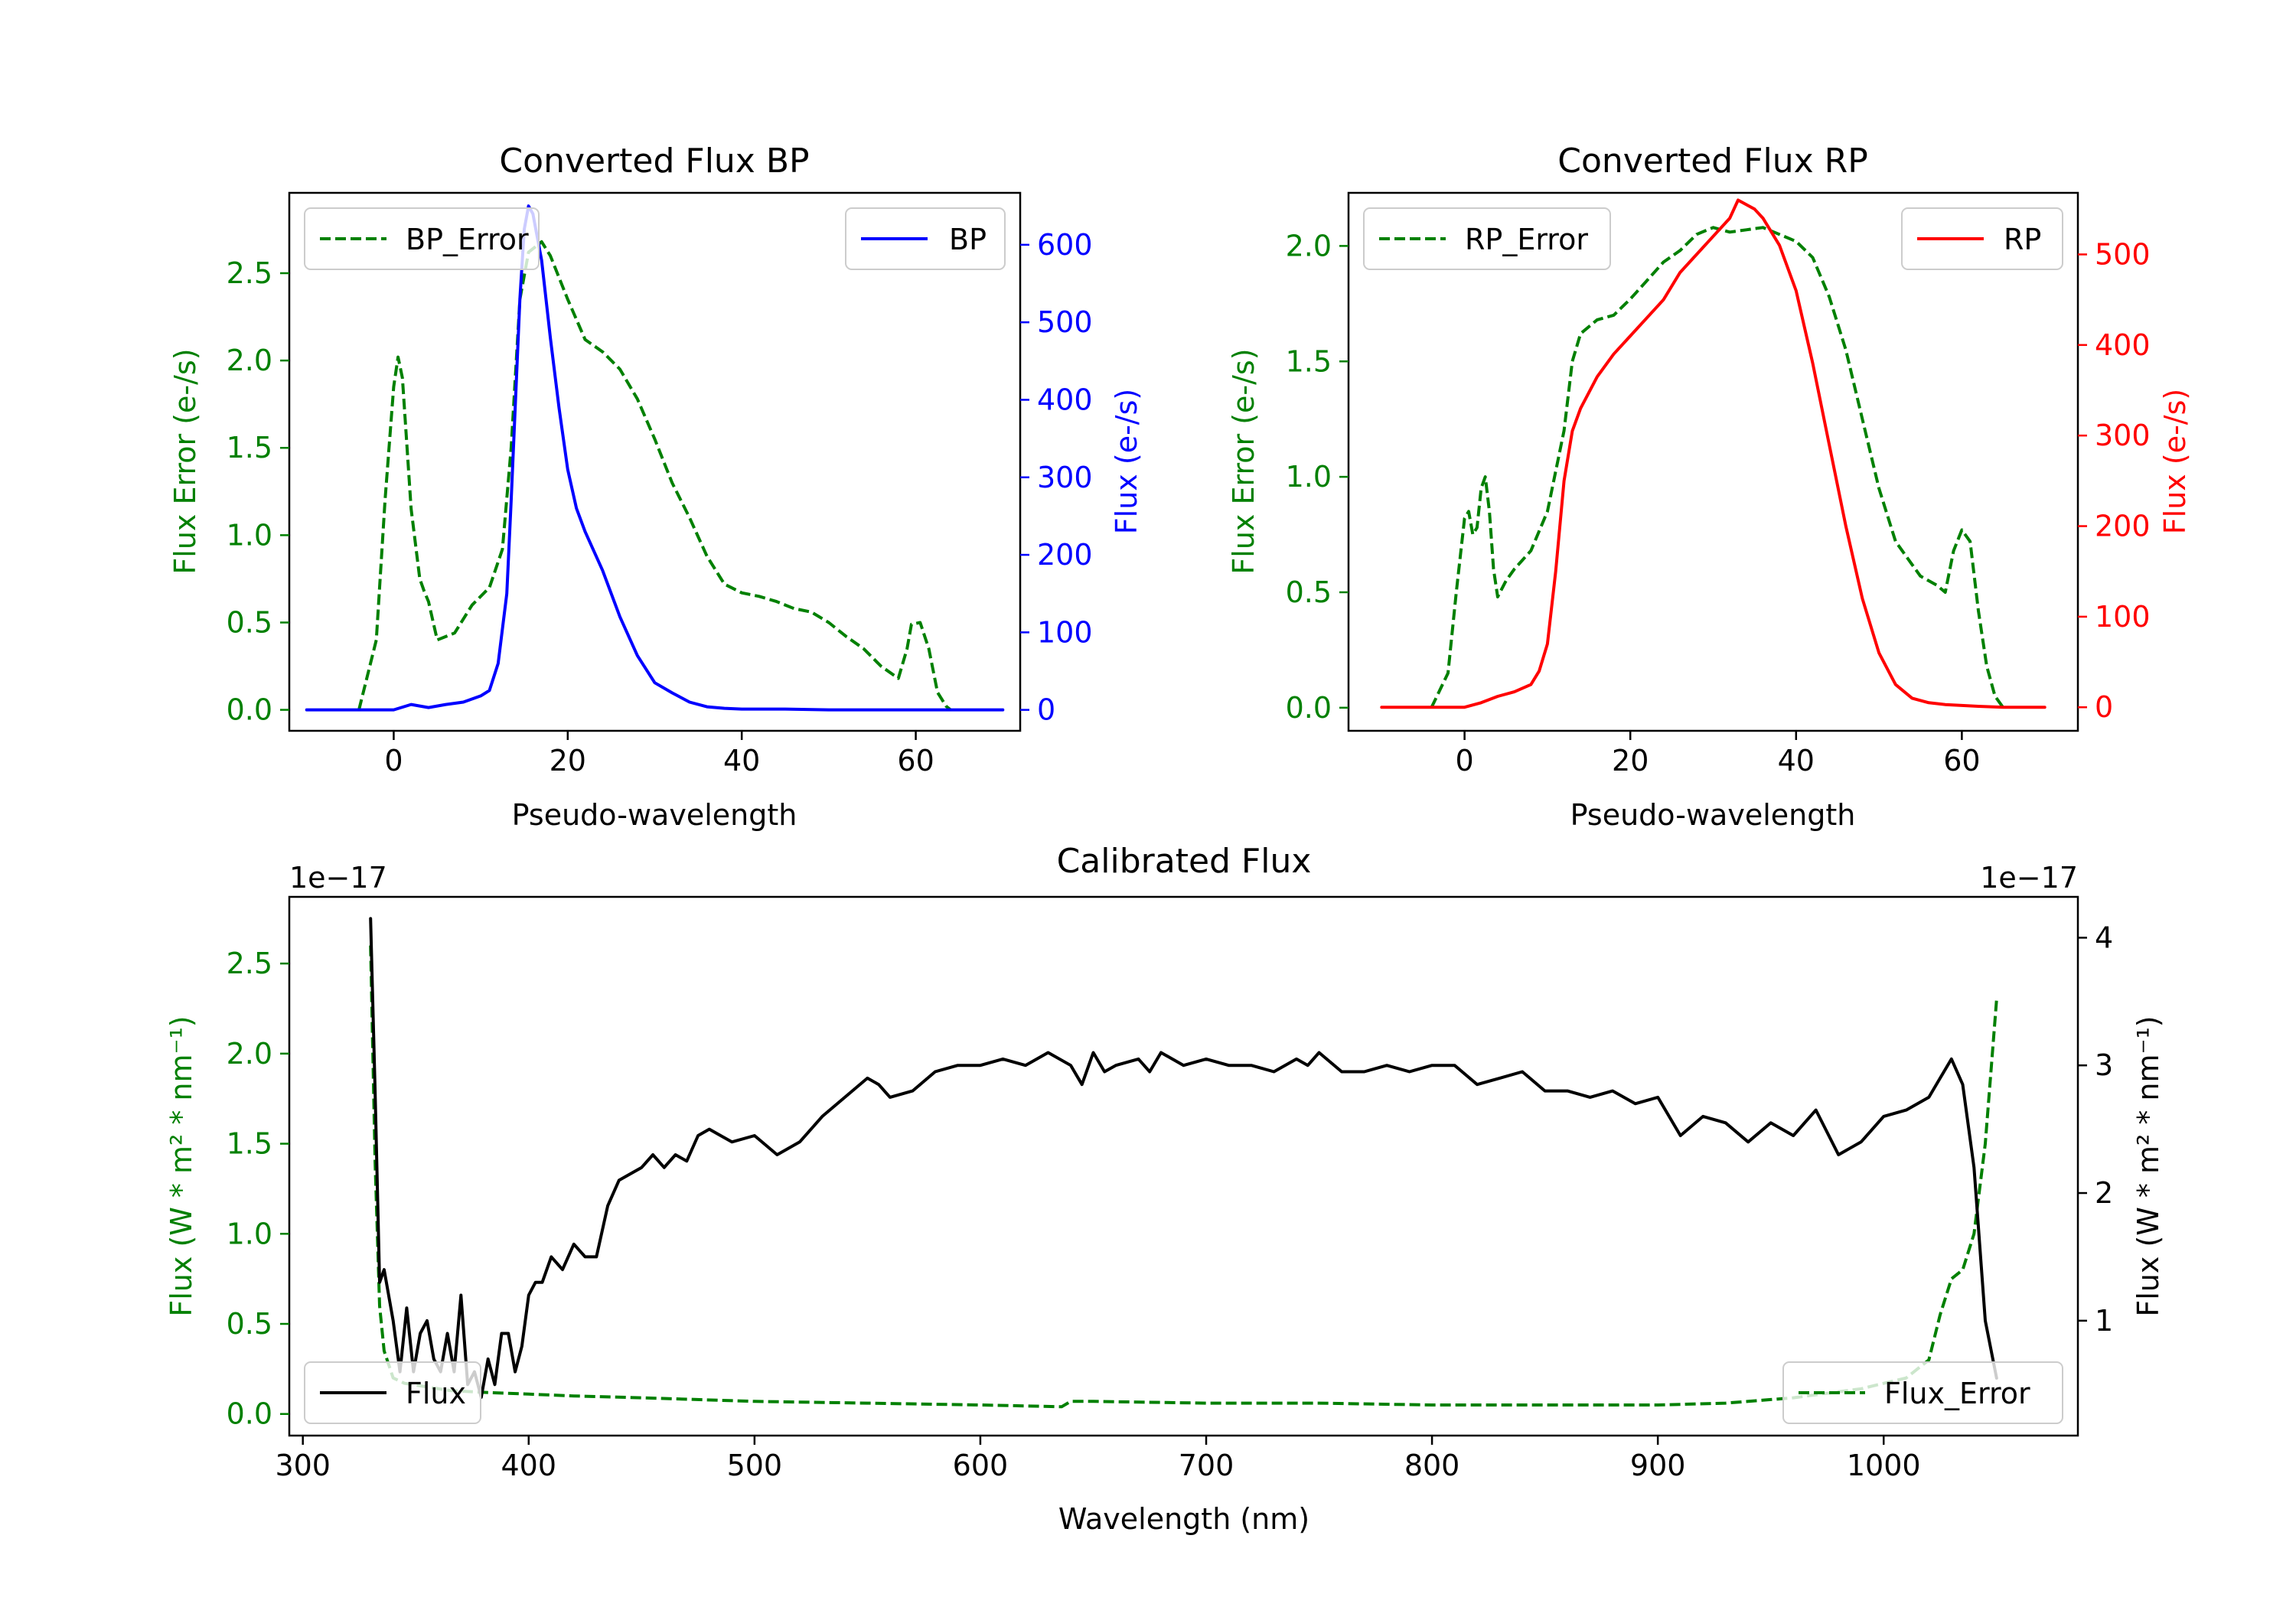 The image size is (2296, 1607). I want to click on y-right-tick-label: 600, so click(1065, 245).